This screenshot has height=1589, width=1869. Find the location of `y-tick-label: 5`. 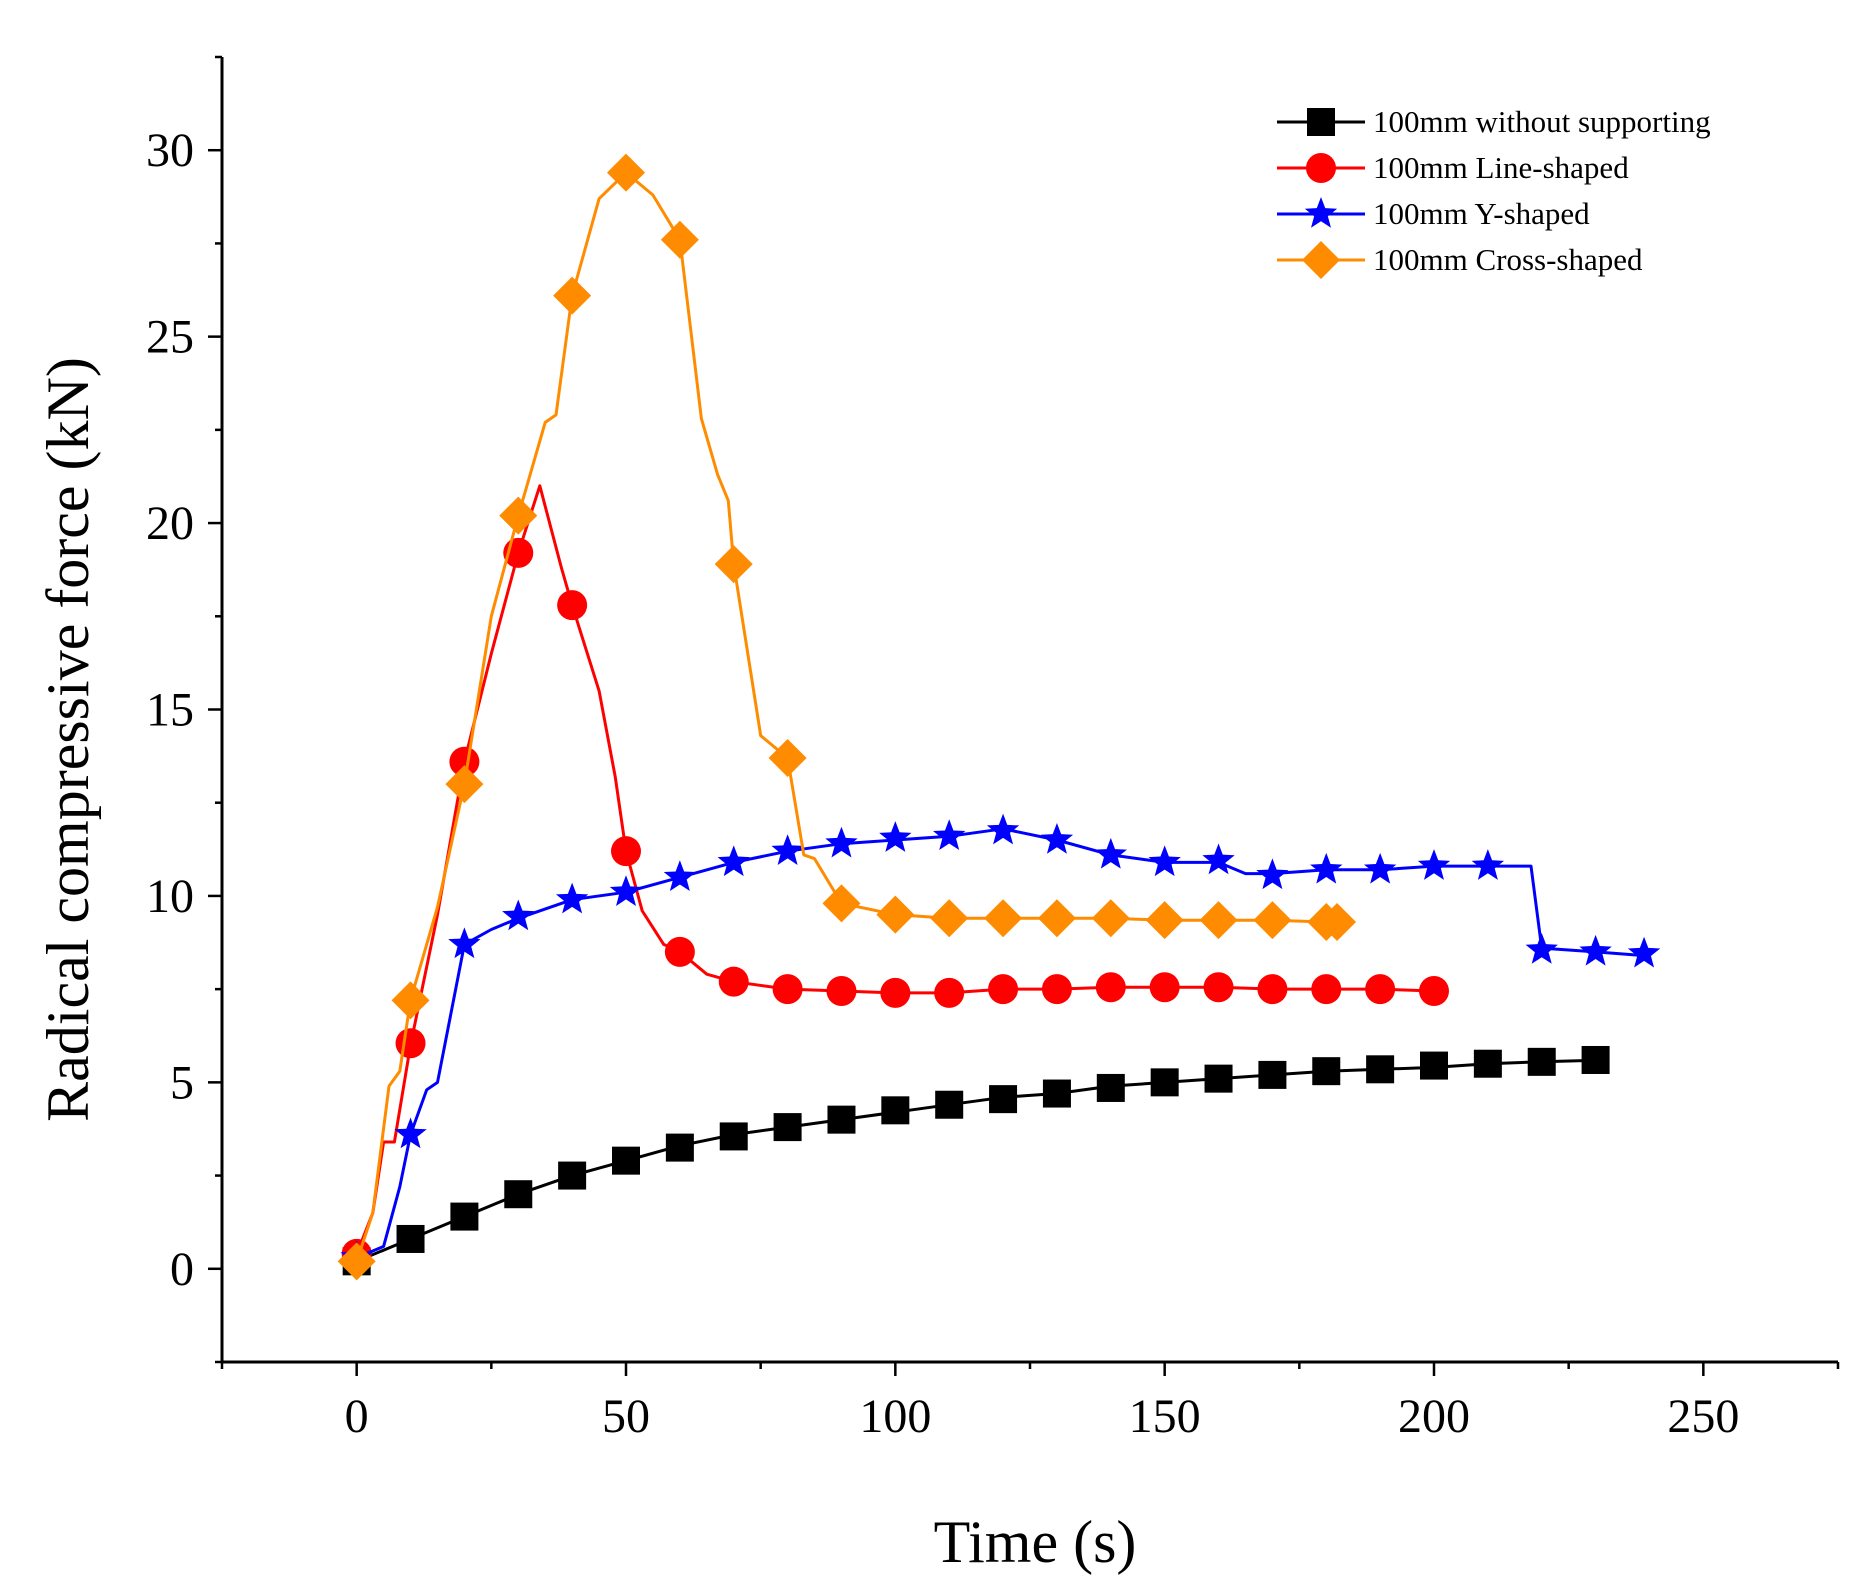

y-tick-label: 5 is located at coordinates (182, 1082).